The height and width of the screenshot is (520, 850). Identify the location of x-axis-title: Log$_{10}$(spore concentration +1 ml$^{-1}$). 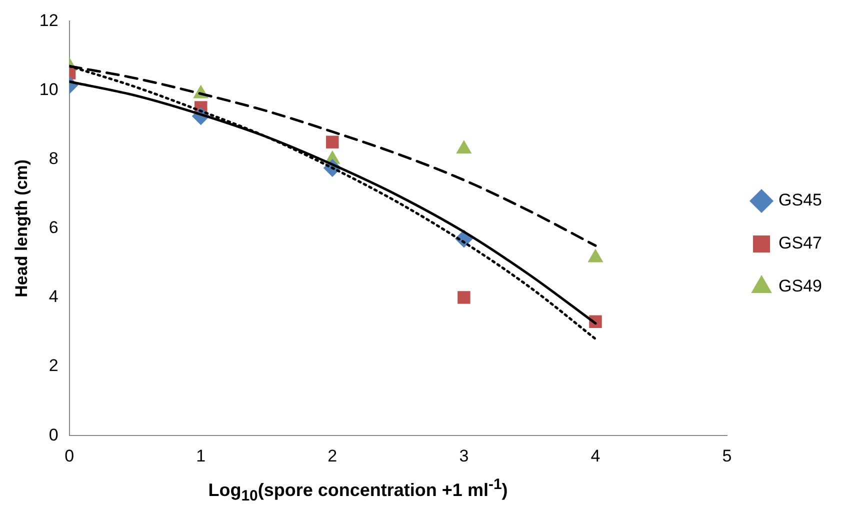
(358, 490).